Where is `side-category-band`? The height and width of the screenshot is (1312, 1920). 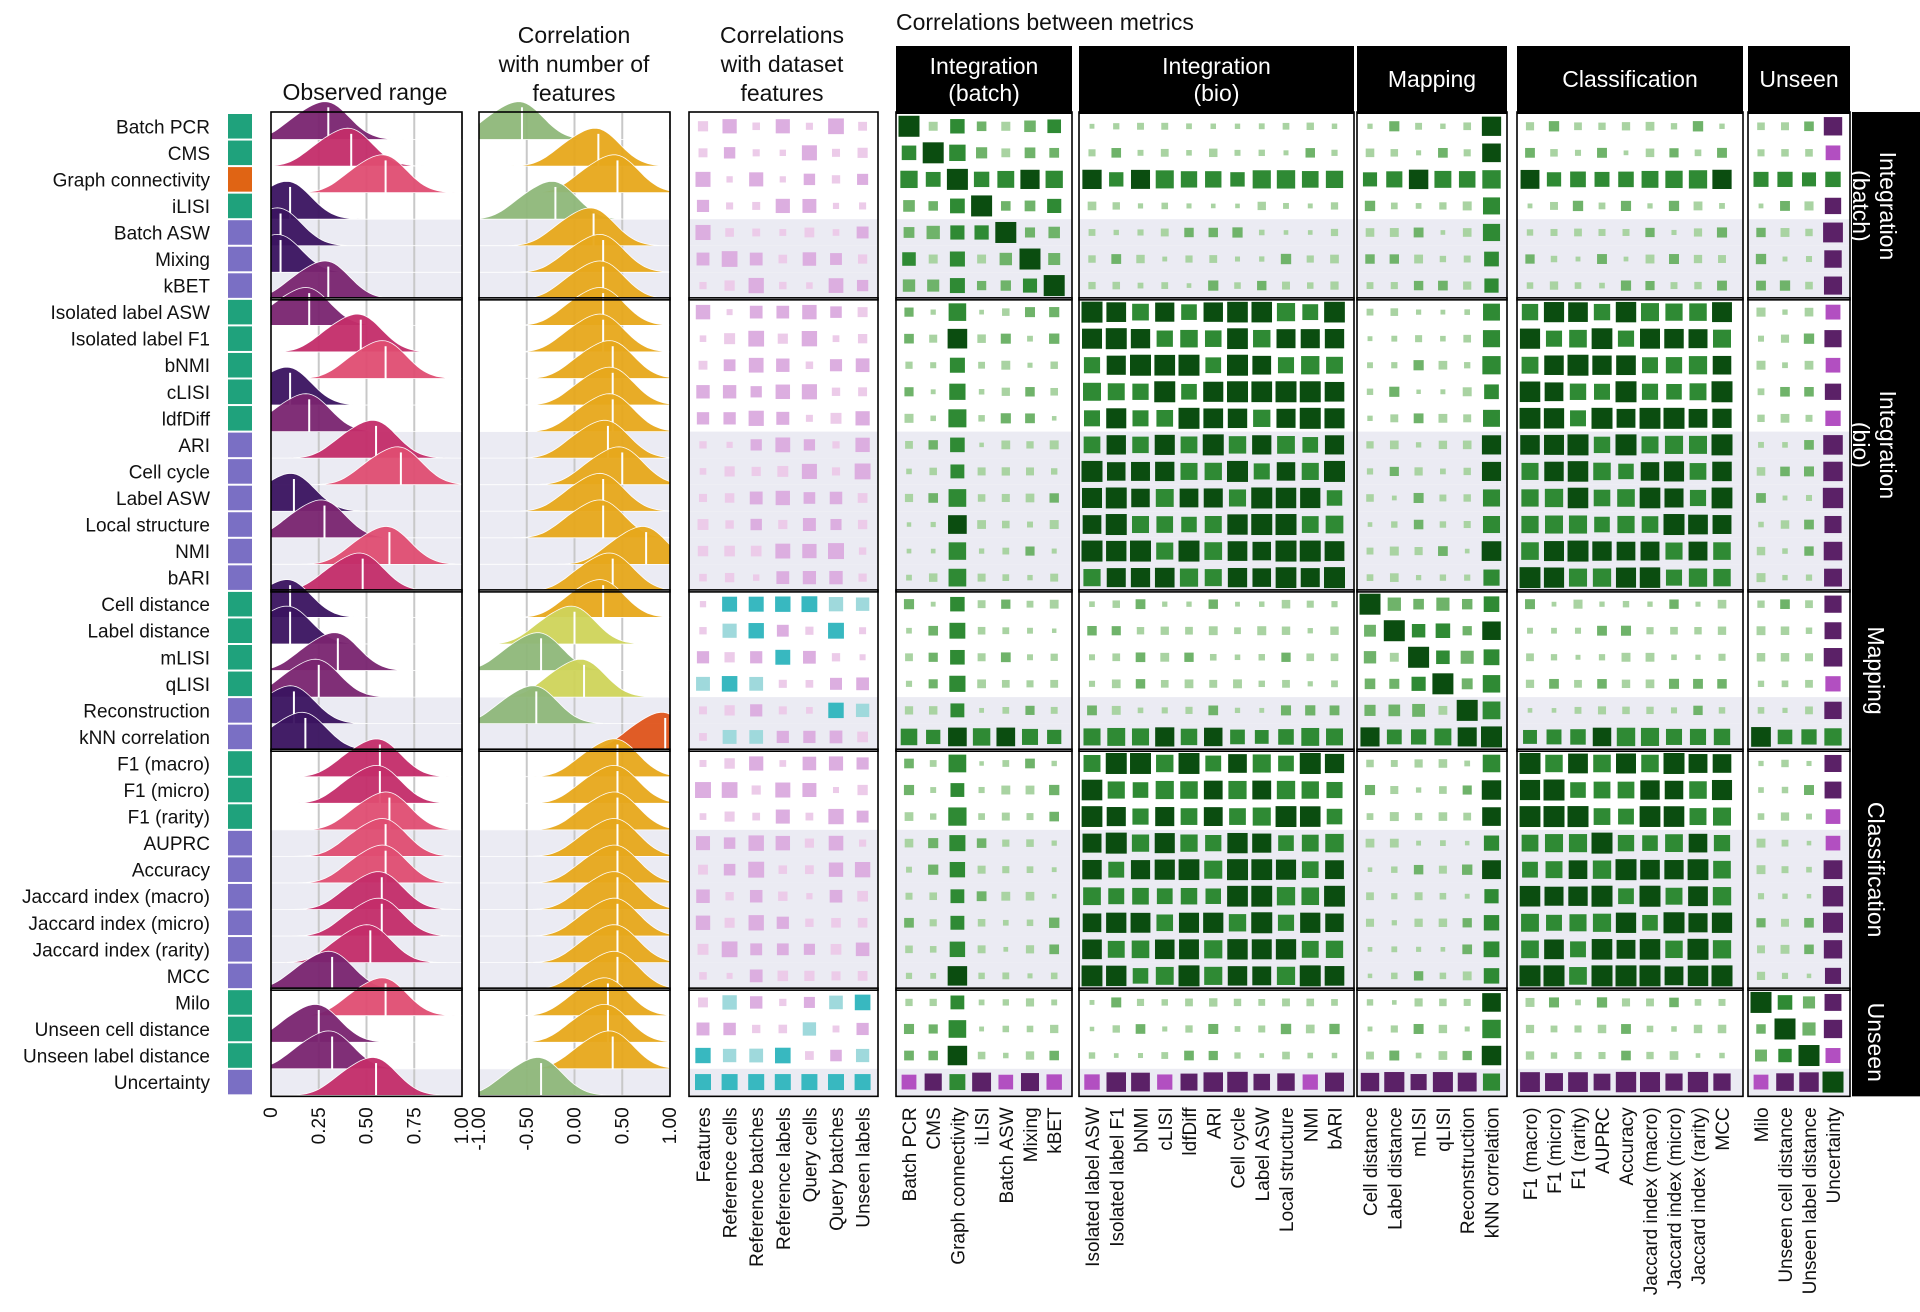 side-category-band is located at coordinates (1886, 870).